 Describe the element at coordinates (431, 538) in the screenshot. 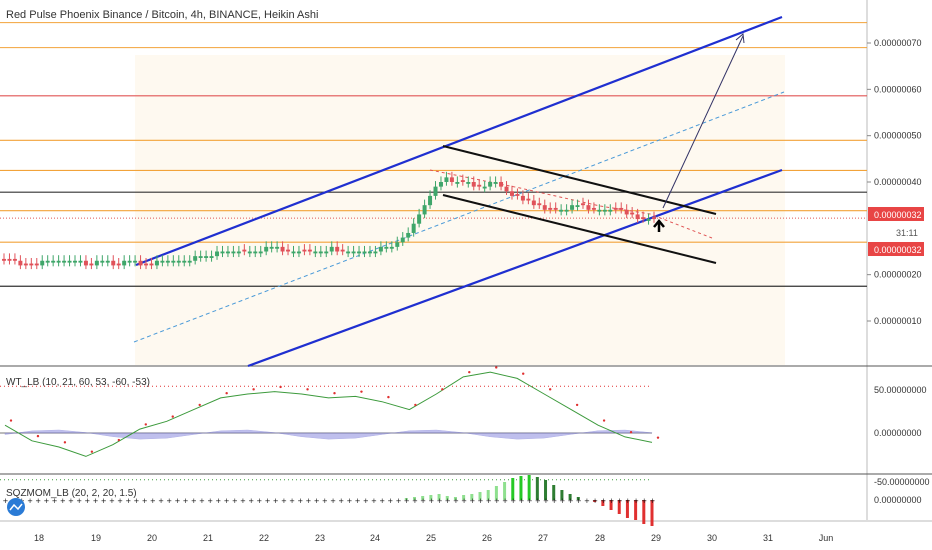

I see `x-tick-label-7: 25` at that location.